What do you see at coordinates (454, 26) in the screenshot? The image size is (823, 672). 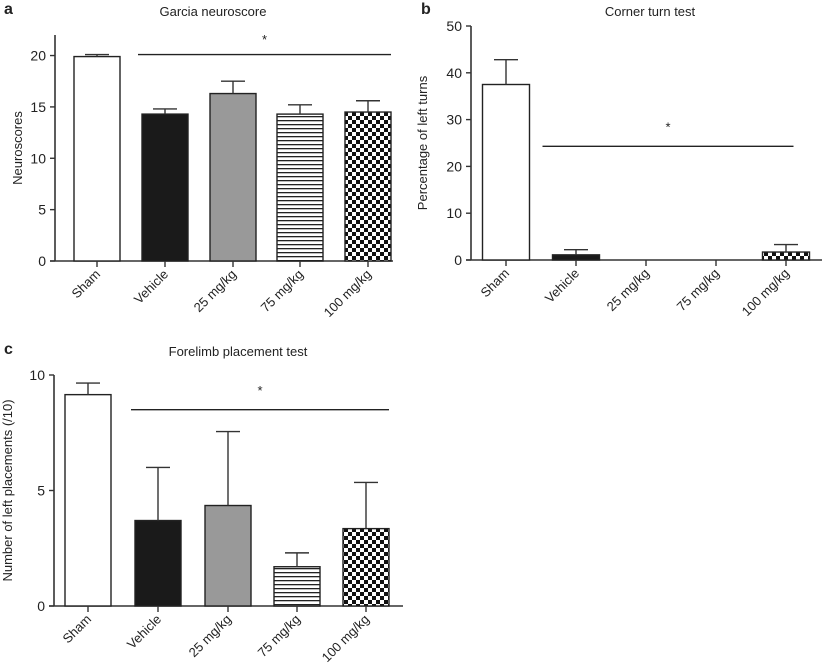 I see `y-tick-label: 50` at bounding box center [454, 26].